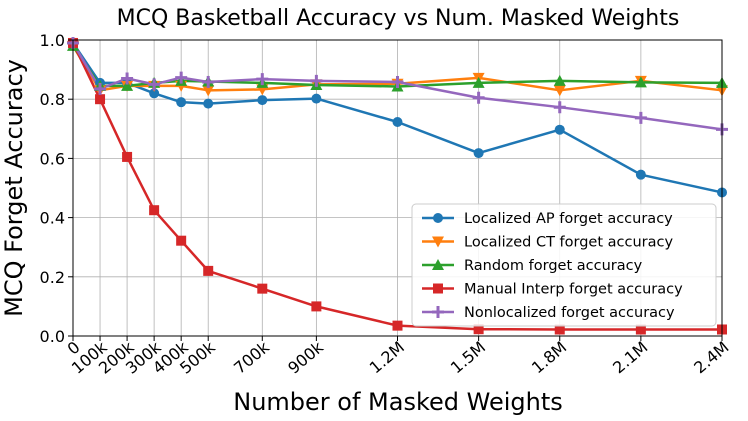 The width and height of the screenshot is (748, 421). What do you see at coordinates (52, 277) in the screenshot?
I see `y-tick-label: 0.2` at bounding box center [52, 277].